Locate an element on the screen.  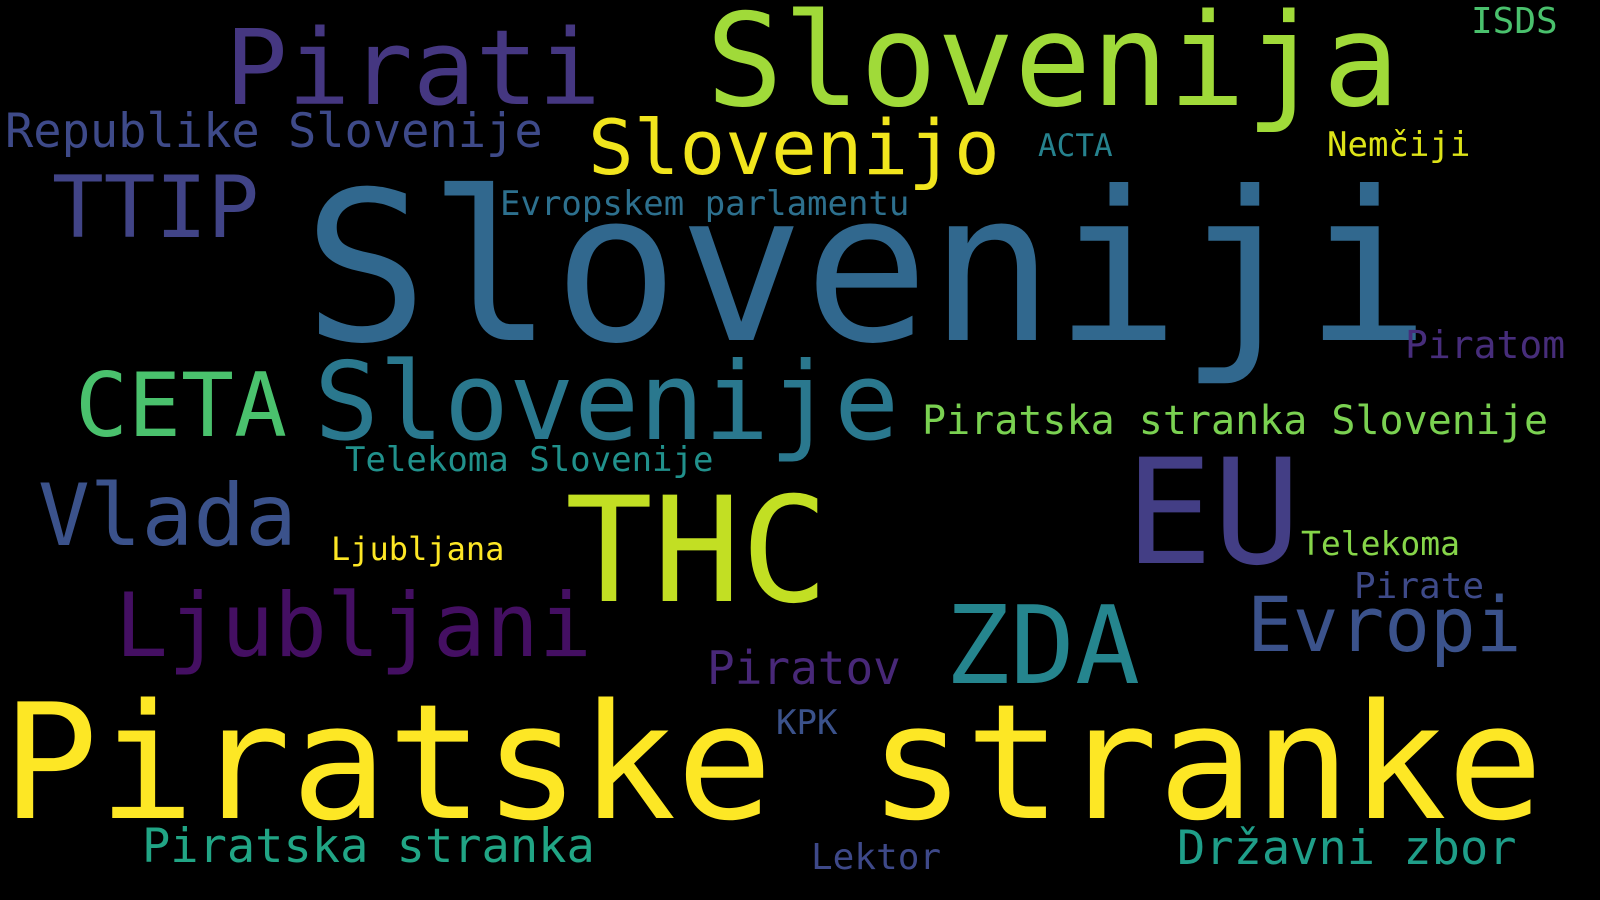
word-isds: ISDS is located at coordinates (1514, 21).